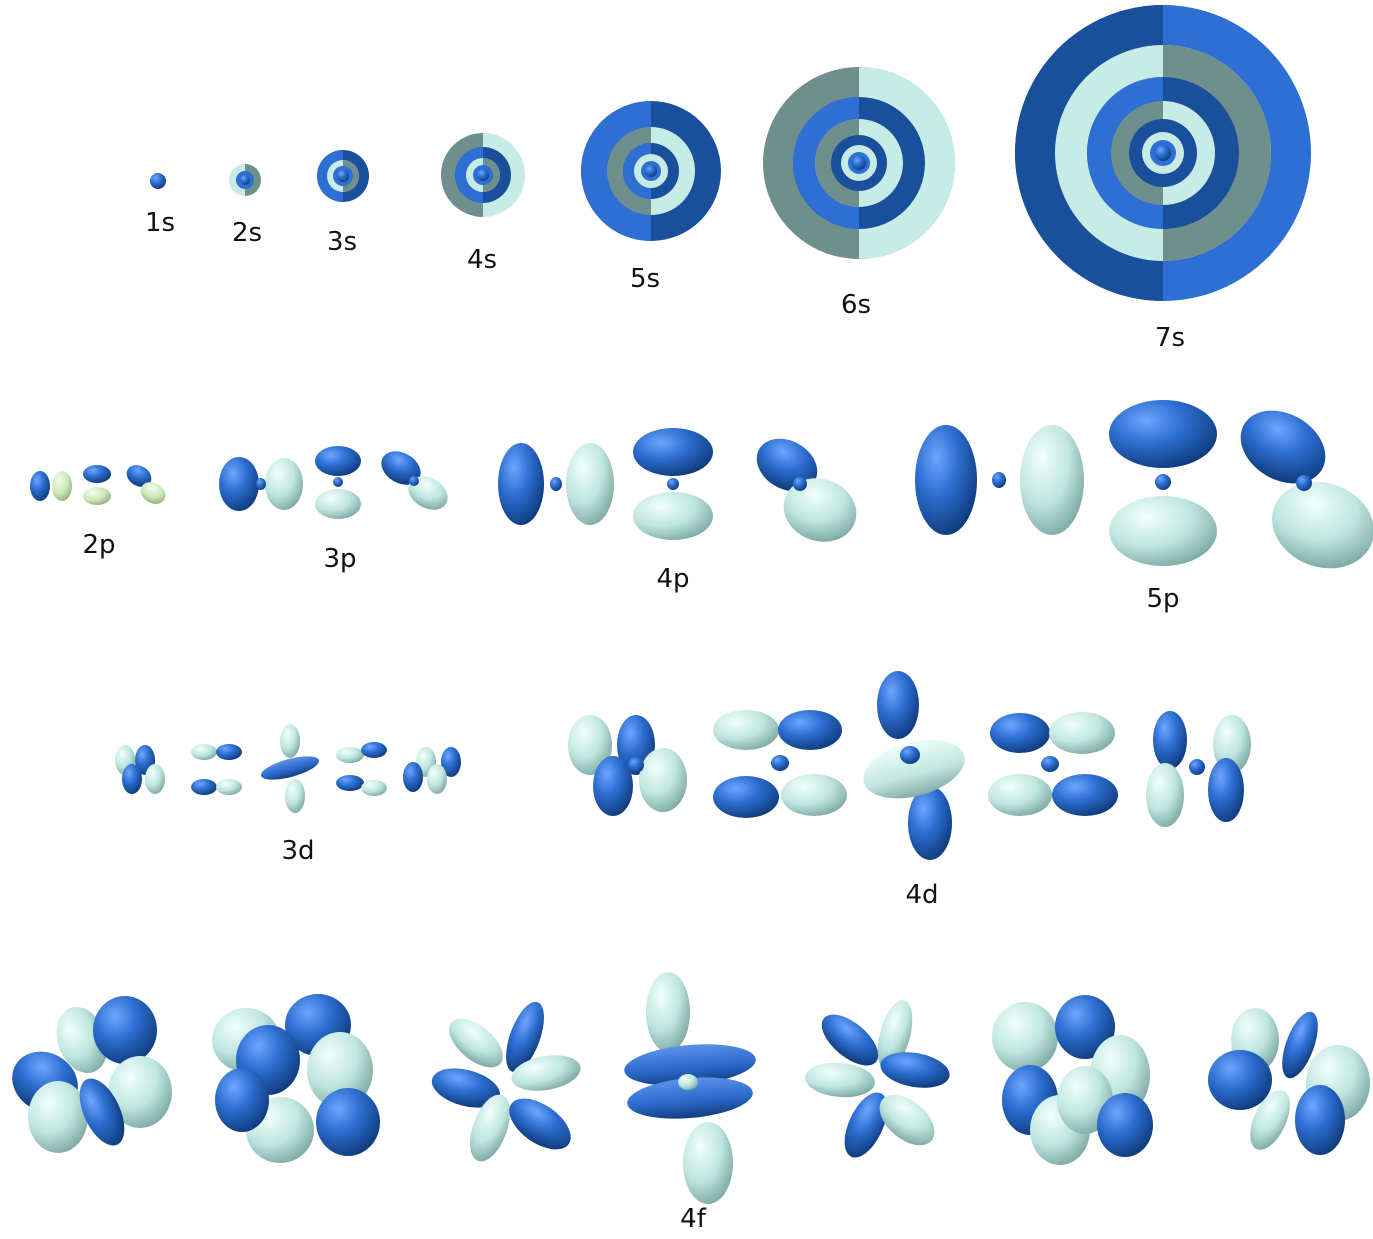  I want to click on d-orbital-4d-z2, so click(914, 765).